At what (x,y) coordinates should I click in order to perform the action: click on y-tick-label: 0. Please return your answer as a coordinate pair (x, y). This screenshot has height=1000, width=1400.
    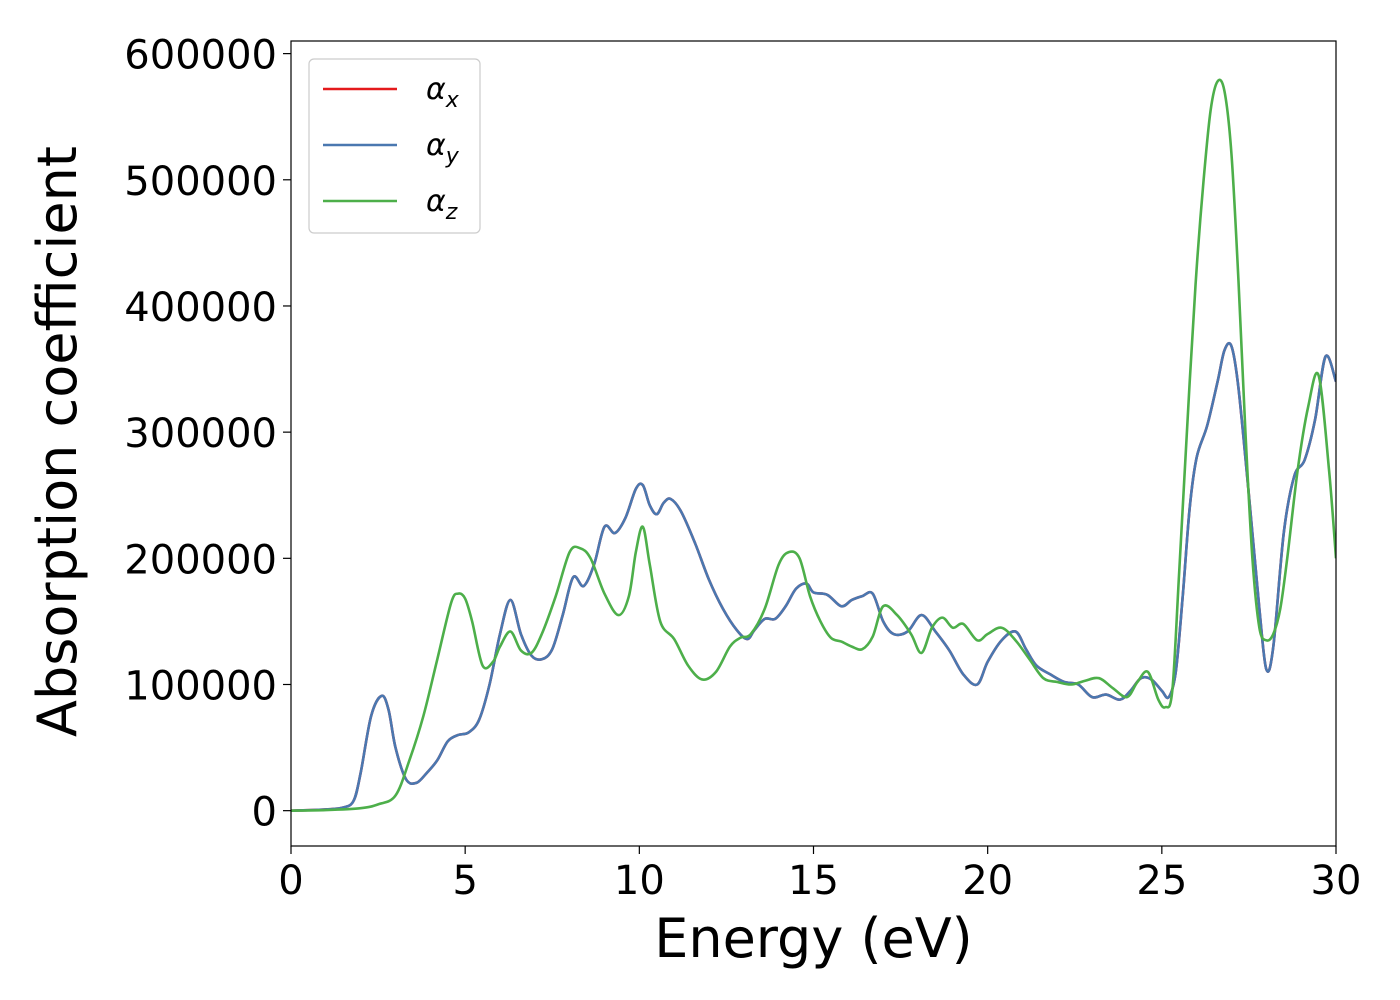
    Looking at the image, I should click on (264, 813).